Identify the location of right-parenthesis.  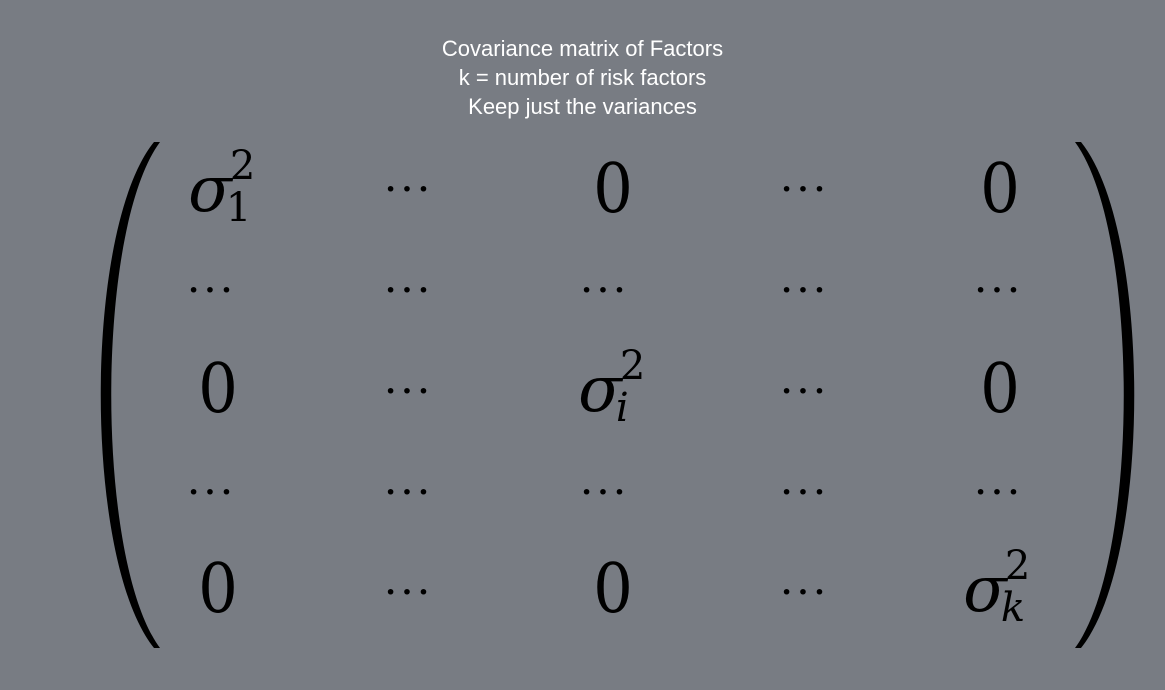
(1105, 395).